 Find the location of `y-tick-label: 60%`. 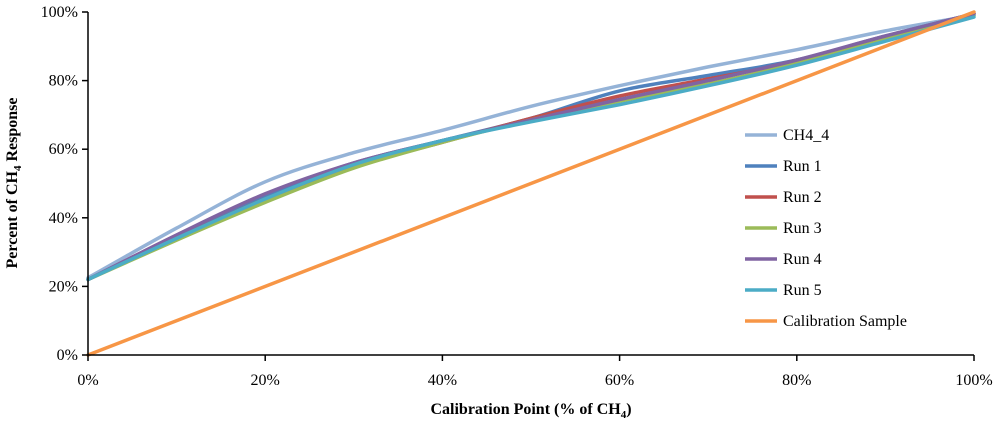

y-tick-label: 60% is located at coordinates (63, 149).